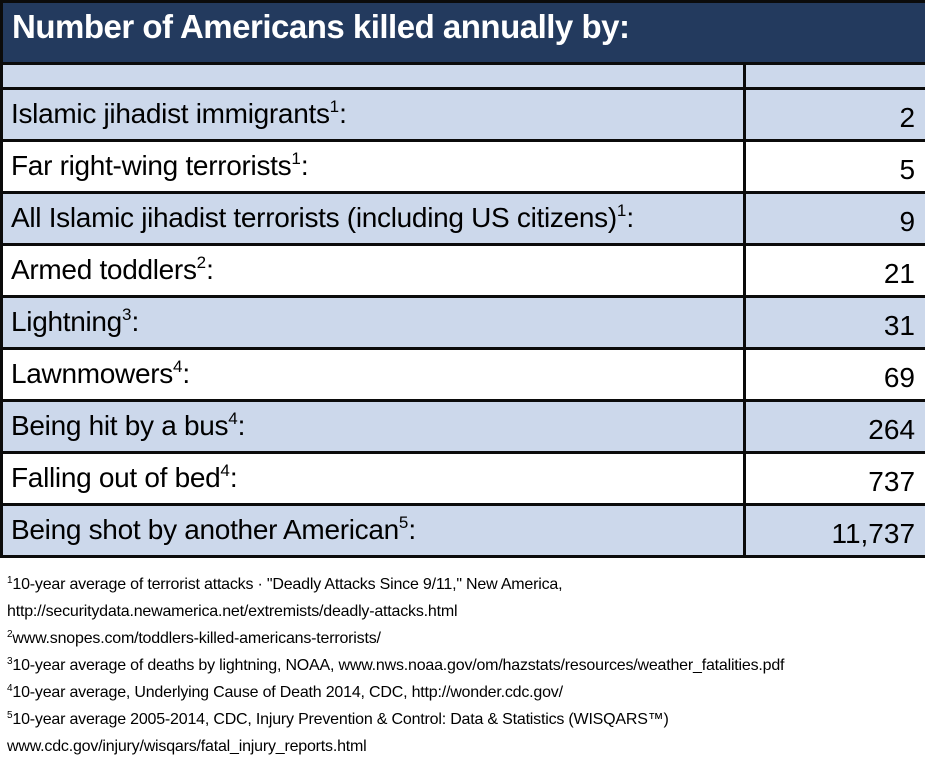 This screenshot has width=925, height=763. Describe the element at coordinates (10, 634) in the screenshot. I see `footnote-number: 2` at that location.